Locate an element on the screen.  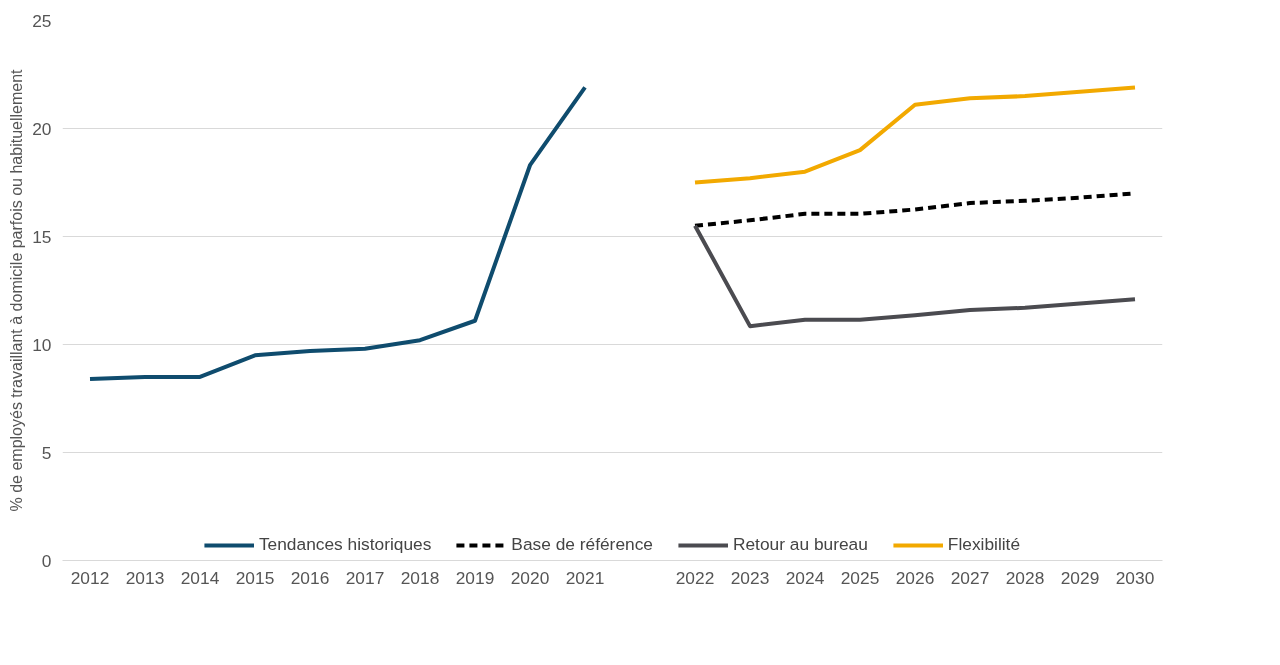
x-tick-label: 2021 is located at coordinates (585, 577).